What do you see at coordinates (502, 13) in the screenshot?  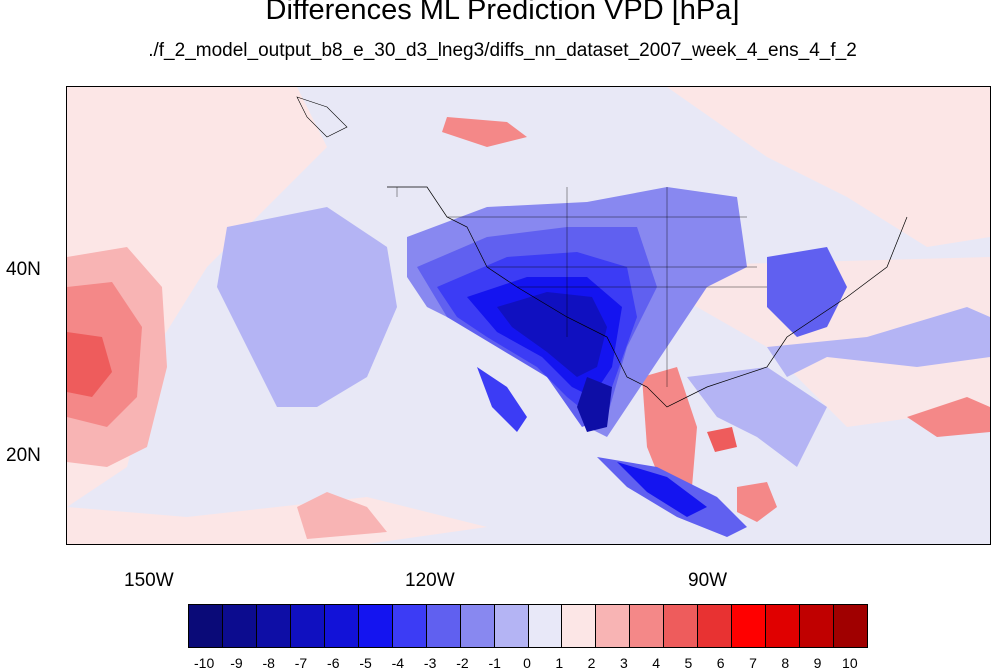 I see `chart-title: Differences ML Prediction VPD [hPa]` at bounding box center [502, 13].